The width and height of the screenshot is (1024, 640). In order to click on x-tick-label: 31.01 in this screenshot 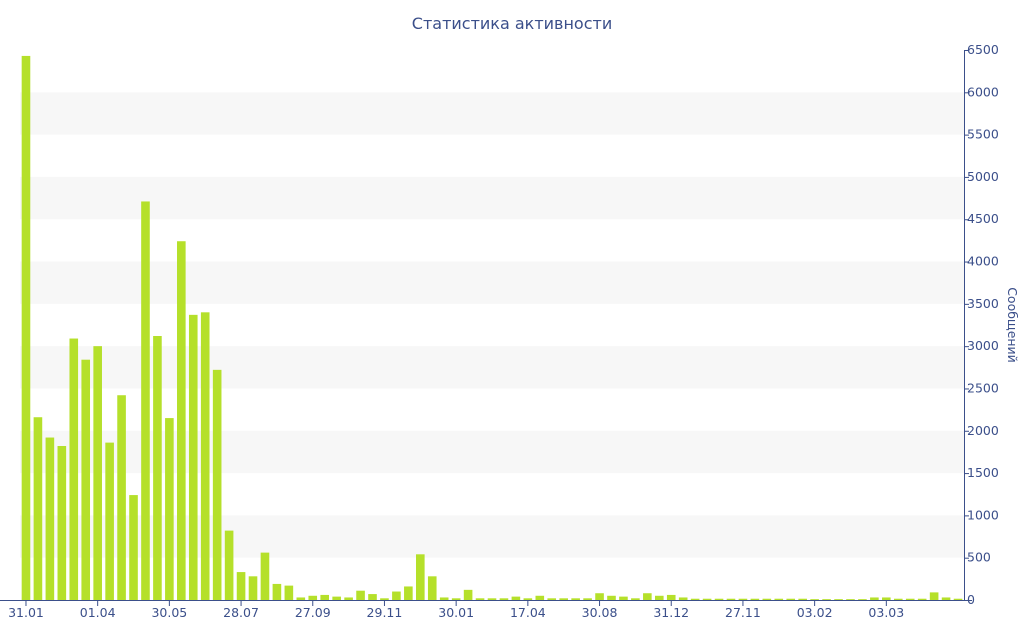, I will do `click(26, 612)`.